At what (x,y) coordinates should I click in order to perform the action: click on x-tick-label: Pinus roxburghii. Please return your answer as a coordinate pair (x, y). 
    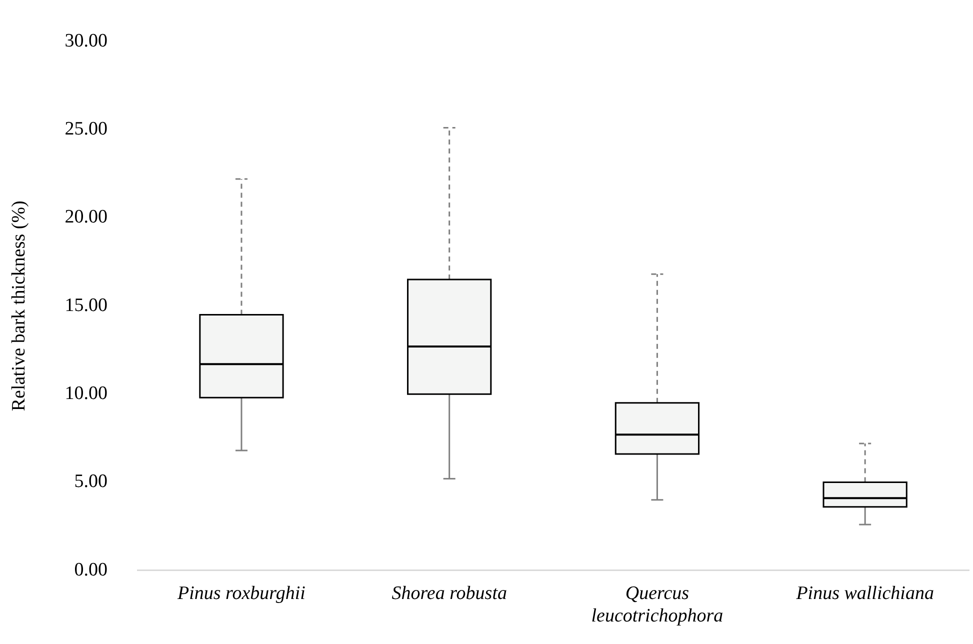
    Looking at the image, I should click on (241, 593).